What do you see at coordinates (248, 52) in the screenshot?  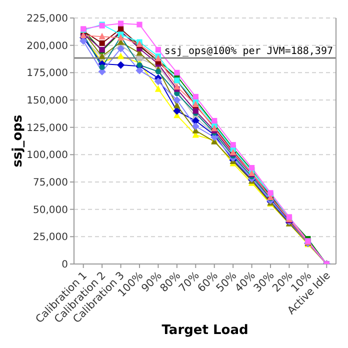 I see `ref-line-label: ssj_ops@100% per JVM=188,397` at bounding box center [248, 52].